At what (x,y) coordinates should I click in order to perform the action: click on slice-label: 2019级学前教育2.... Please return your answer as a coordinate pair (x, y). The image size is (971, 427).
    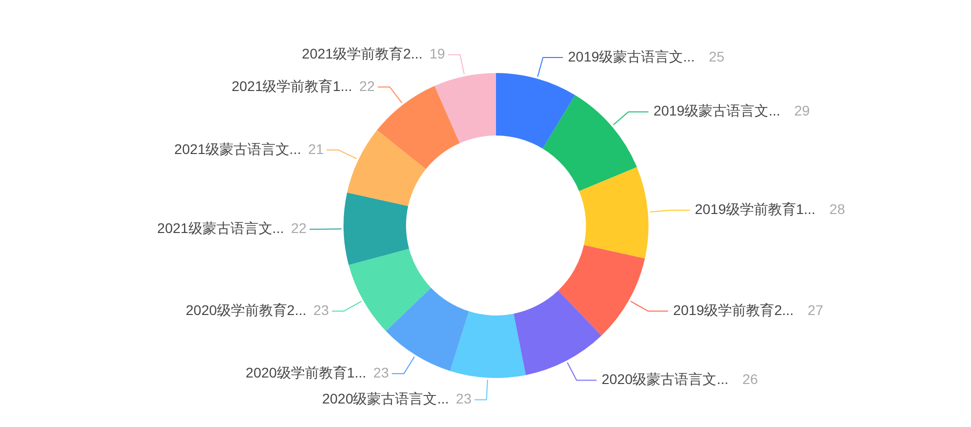
    Looking at the image, I should click on (733, 310).